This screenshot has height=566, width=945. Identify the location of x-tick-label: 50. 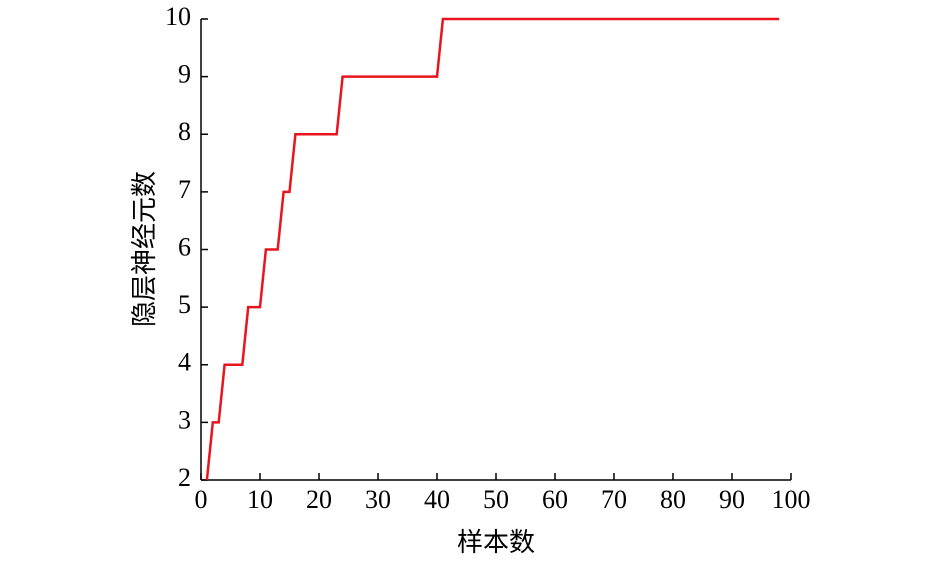
(496, 499).